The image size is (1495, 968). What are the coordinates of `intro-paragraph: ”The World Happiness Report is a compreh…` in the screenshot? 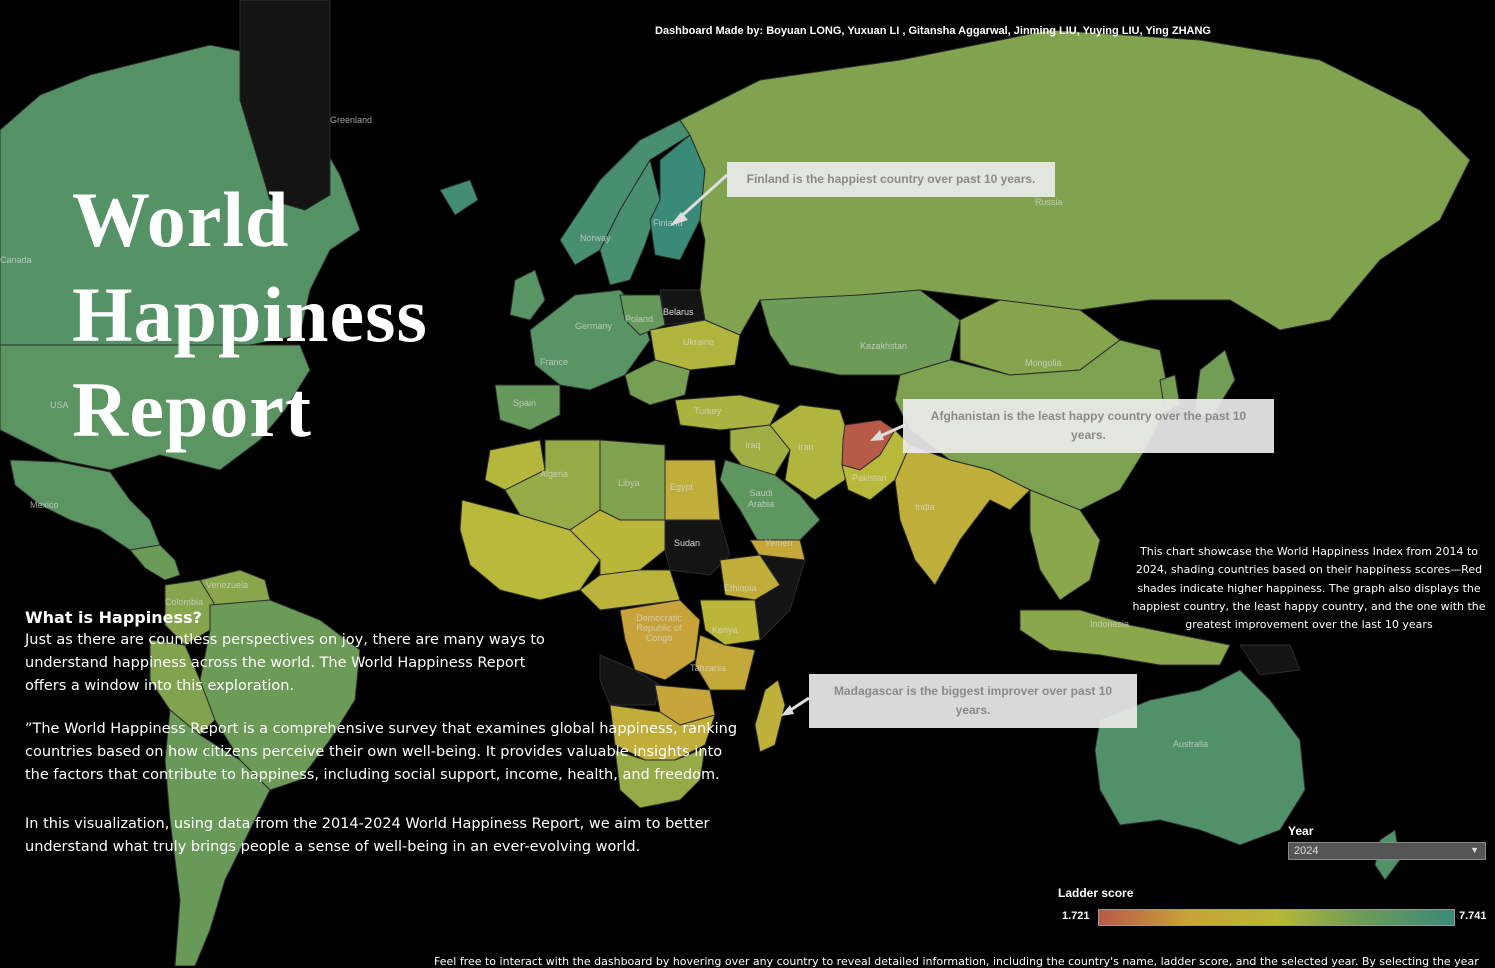 It's located at (381, 752).